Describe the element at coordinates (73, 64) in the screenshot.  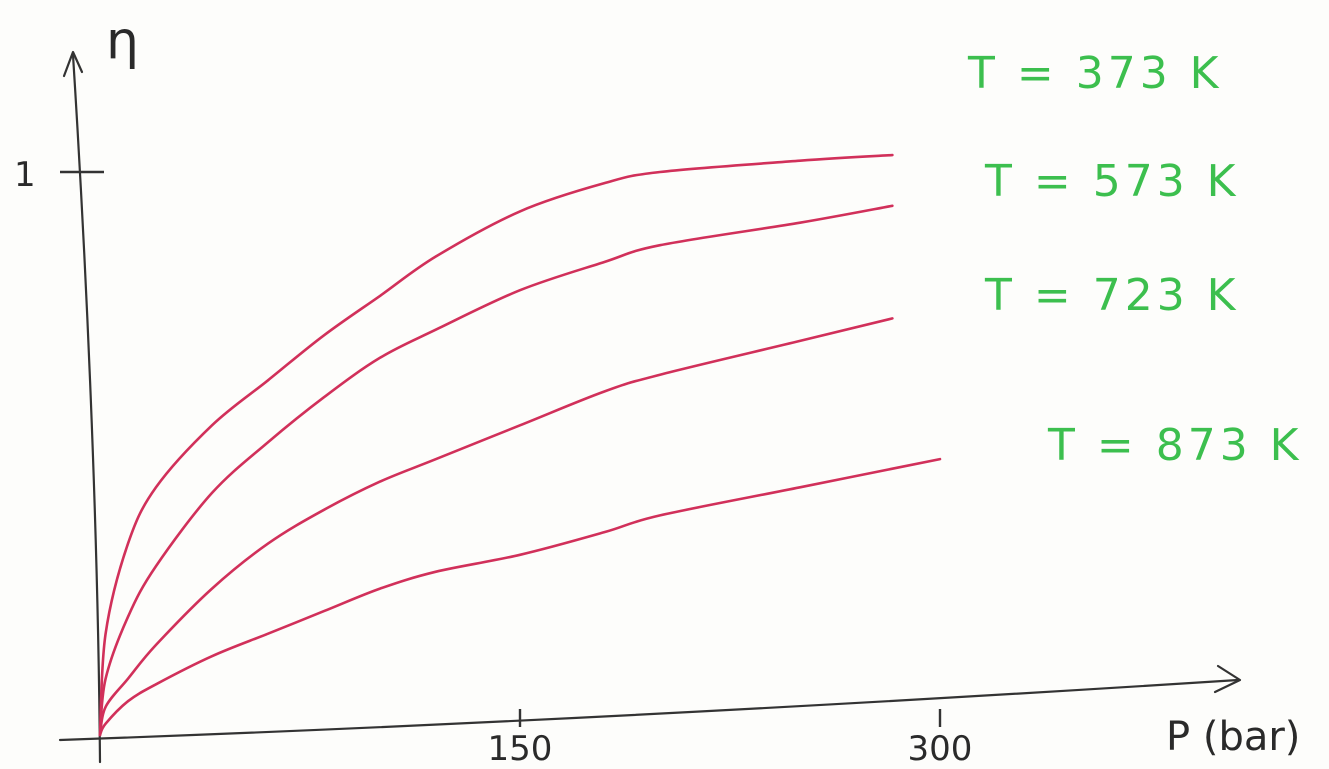
I see `y-axis-arrowhead` at that location.